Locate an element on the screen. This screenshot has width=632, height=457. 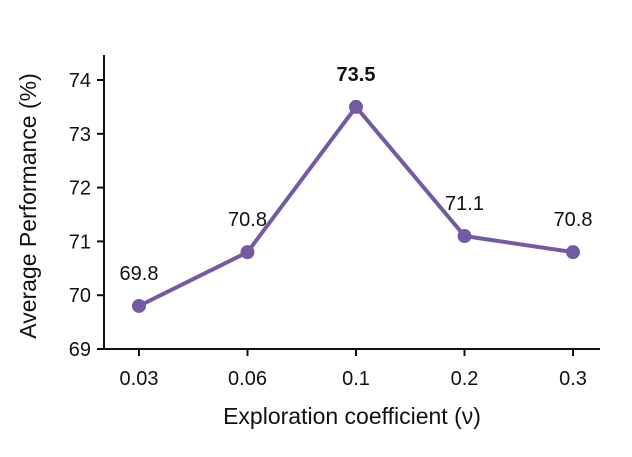
x-tick-label: 0.1 is located at coordinates (356, 379).